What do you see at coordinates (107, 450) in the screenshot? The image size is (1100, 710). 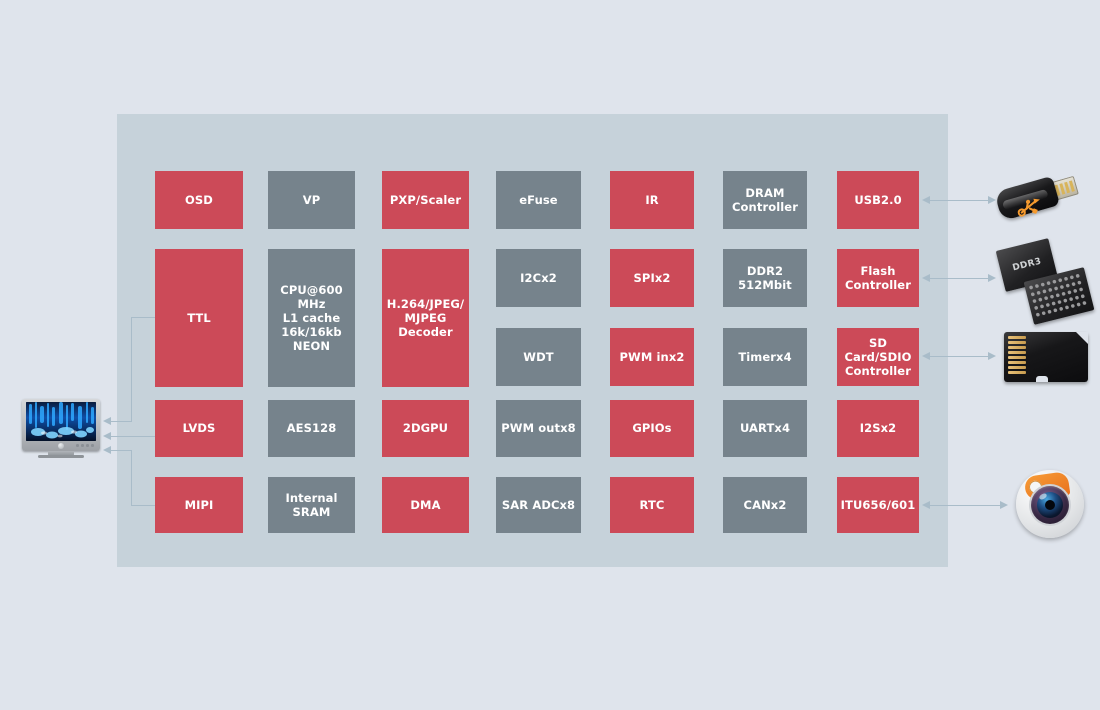 I see `connector-mipi-arrowhead` at bounding box center [107, 450].